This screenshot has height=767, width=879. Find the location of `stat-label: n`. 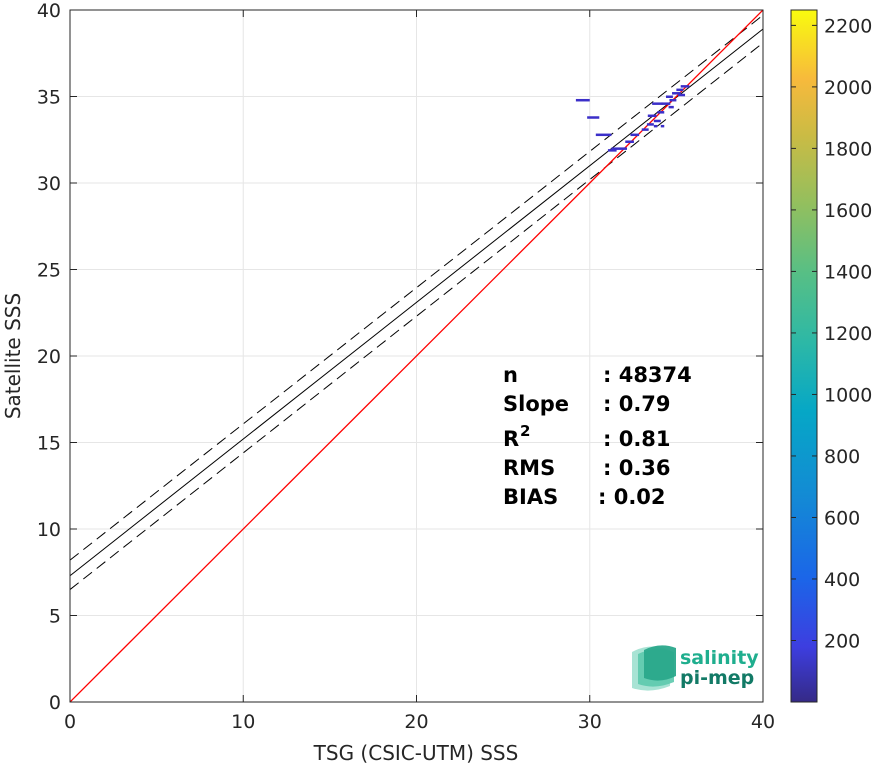

stat-label: n is located at coordinates (510, 375).